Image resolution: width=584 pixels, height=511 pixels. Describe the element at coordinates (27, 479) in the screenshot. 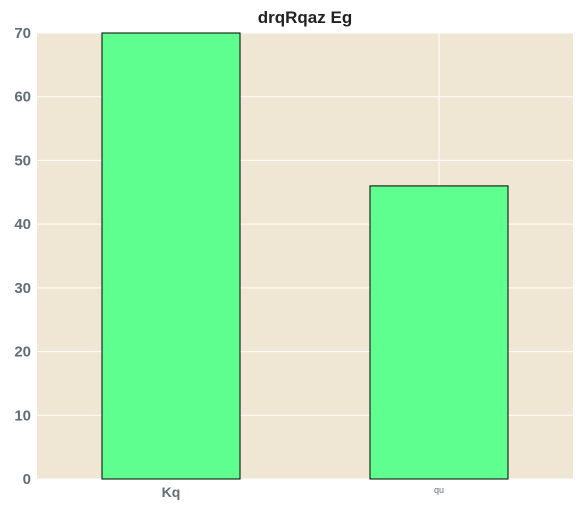

I see `y-tick-label: 0` at that location.